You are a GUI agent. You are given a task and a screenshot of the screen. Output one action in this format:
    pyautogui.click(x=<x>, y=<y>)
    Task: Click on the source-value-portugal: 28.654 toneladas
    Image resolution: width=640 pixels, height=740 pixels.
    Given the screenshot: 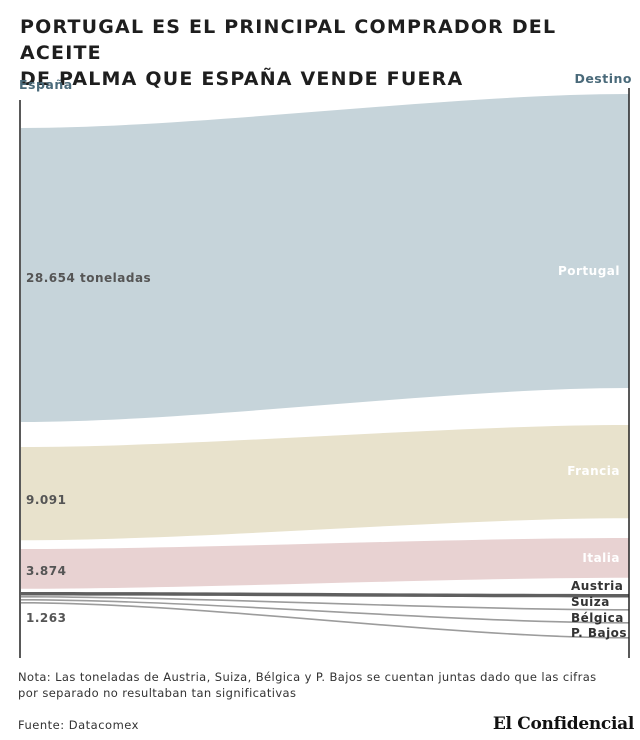 What is the action you would take?
    pyautogui.click(x=88, y=278)
    